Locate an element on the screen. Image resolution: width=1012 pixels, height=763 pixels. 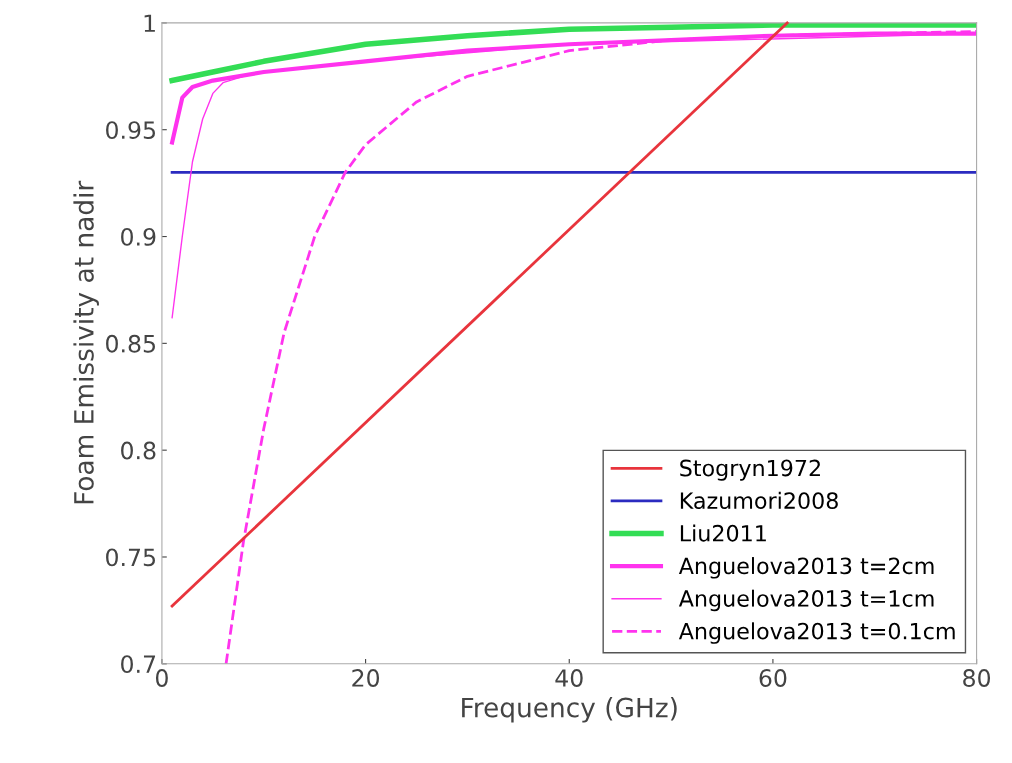
y-tick-label: 0.75 is located at coordinates (130, 557).